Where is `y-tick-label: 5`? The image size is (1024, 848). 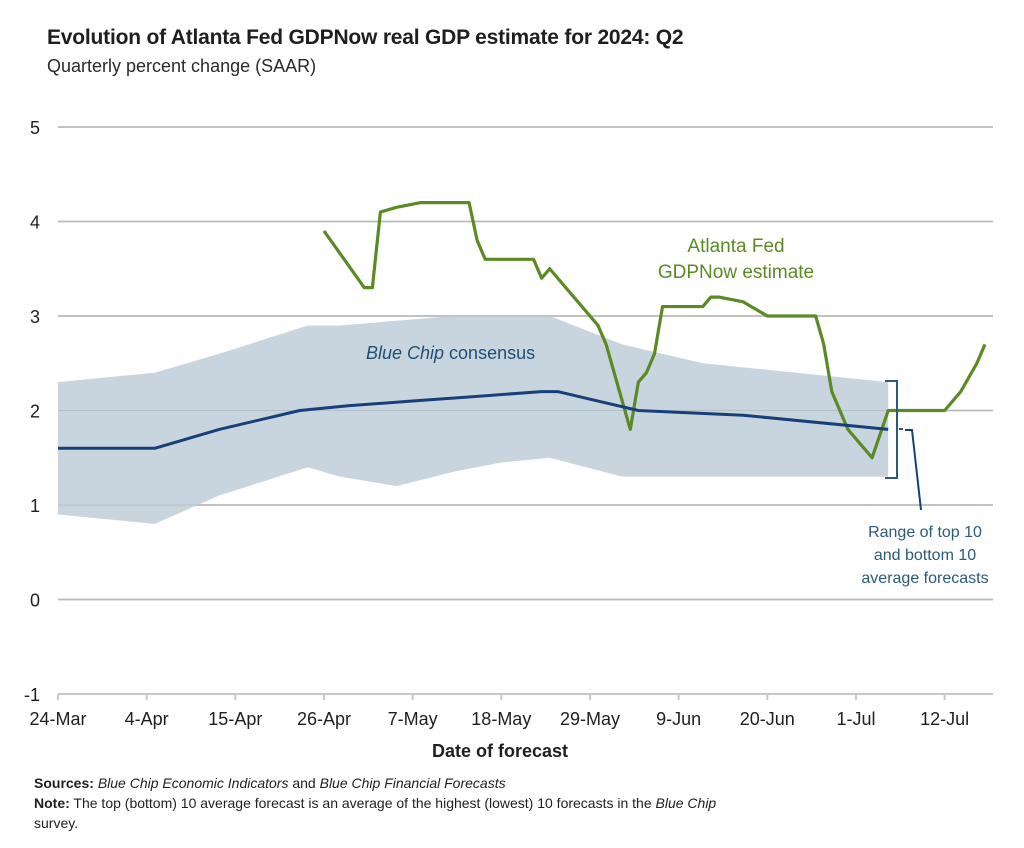 y-tick-label: 5 is located at coordinates (35, 128).